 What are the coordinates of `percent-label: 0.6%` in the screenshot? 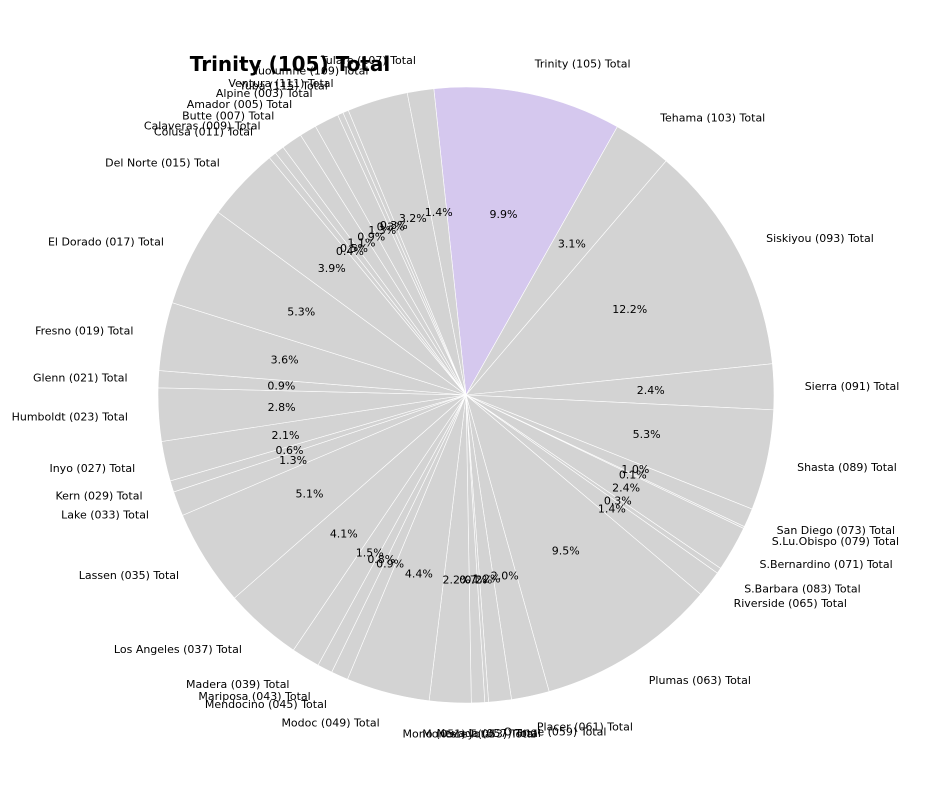 It's located at (290, 450).